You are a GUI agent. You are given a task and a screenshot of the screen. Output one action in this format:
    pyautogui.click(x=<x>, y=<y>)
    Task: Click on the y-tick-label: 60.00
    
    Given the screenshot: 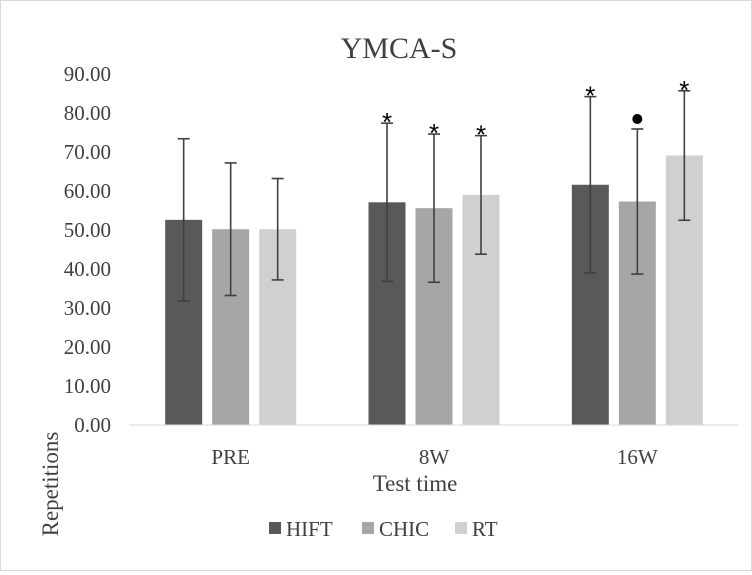 What is the action you would take?
    pyautogui.click(x=87, y=191)
    